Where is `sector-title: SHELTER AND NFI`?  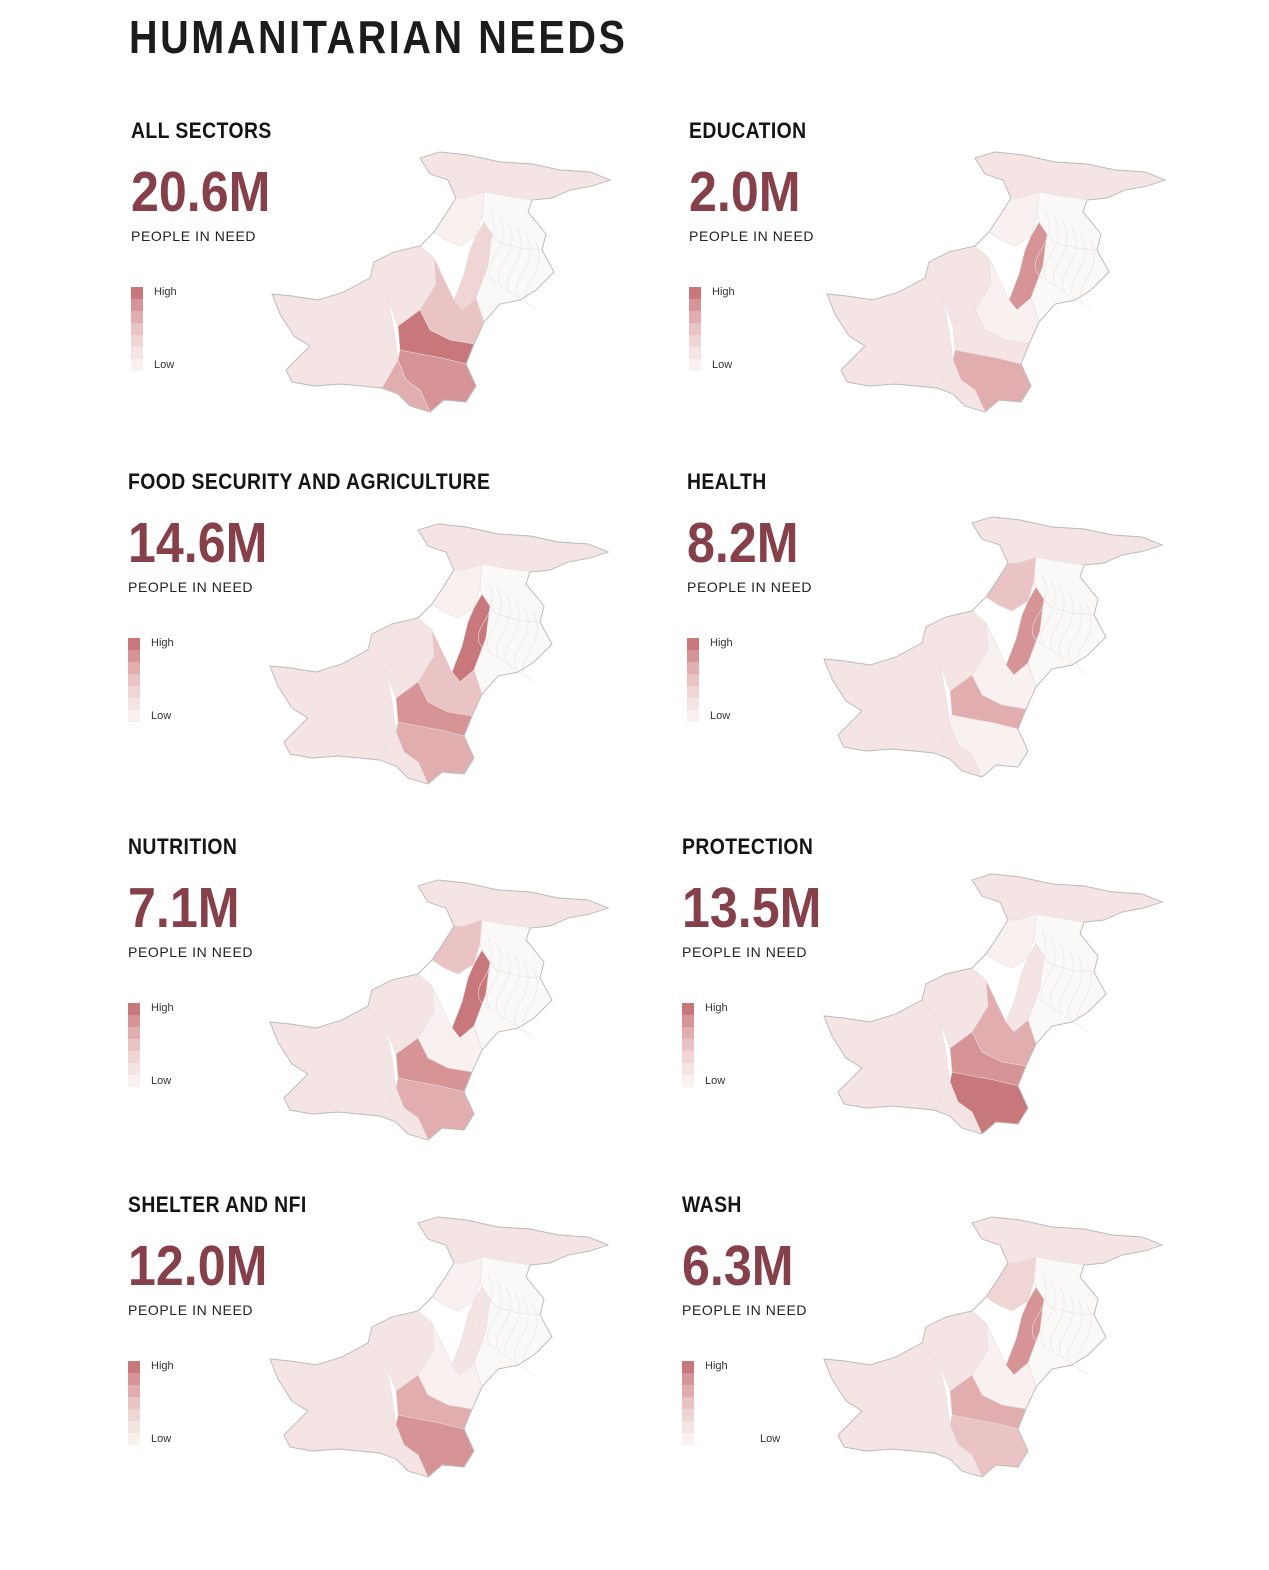 sector-title: SHELTER AND NFI is located at coordinates (217, 1204).